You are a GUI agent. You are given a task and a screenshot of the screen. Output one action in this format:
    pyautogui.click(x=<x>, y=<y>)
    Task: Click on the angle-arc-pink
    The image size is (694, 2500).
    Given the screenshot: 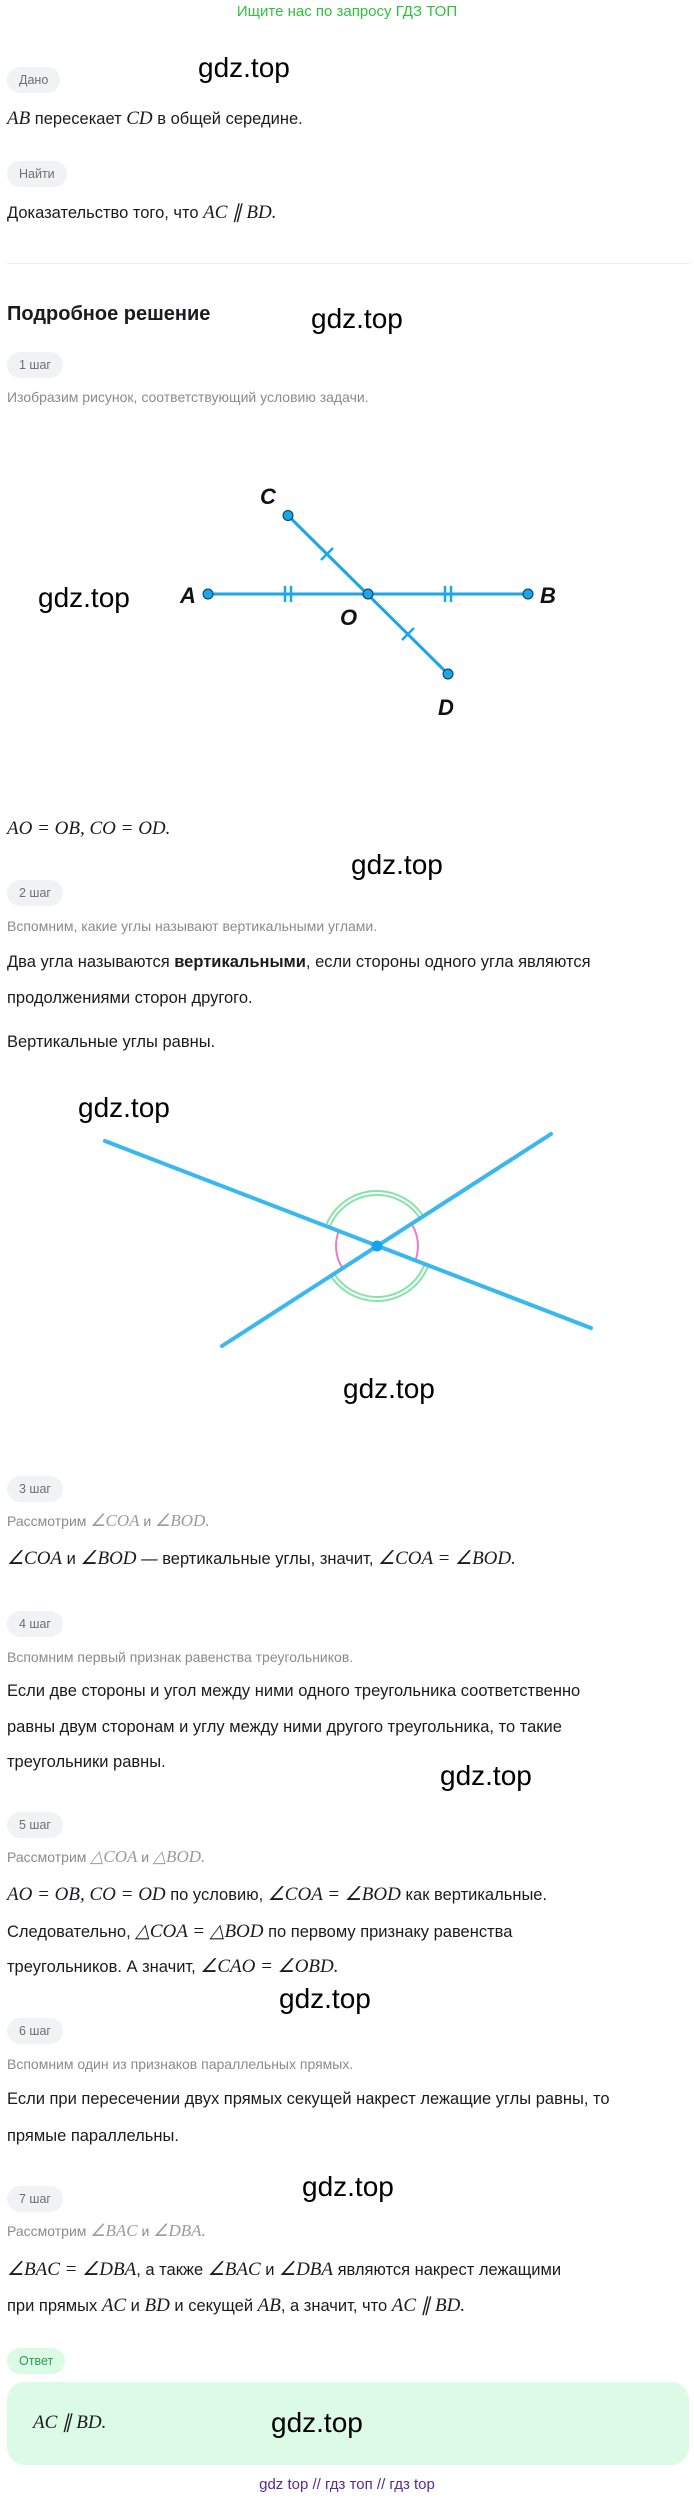 What is the action you would take?
    pyautogui.click(x=339, y=1249)
    